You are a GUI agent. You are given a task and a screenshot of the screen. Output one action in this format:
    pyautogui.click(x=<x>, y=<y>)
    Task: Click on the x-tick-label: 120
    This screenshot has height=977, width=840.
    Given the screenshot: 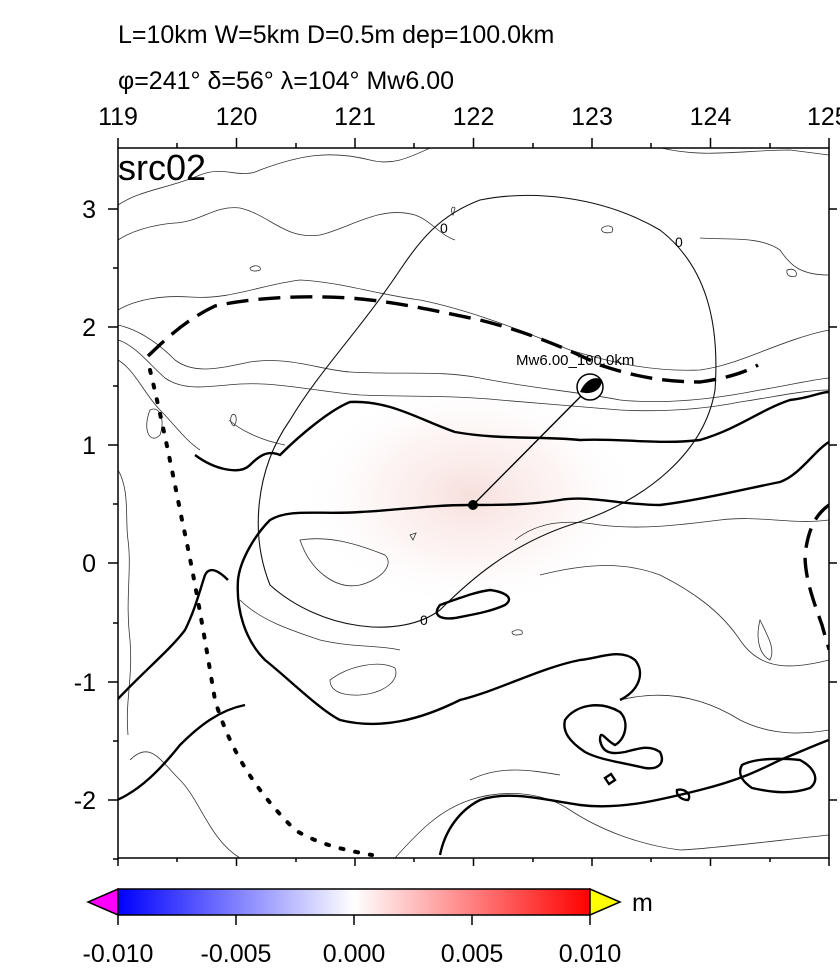 What is the action you would take?
    pyautogui.click(x=237, y=117)
    